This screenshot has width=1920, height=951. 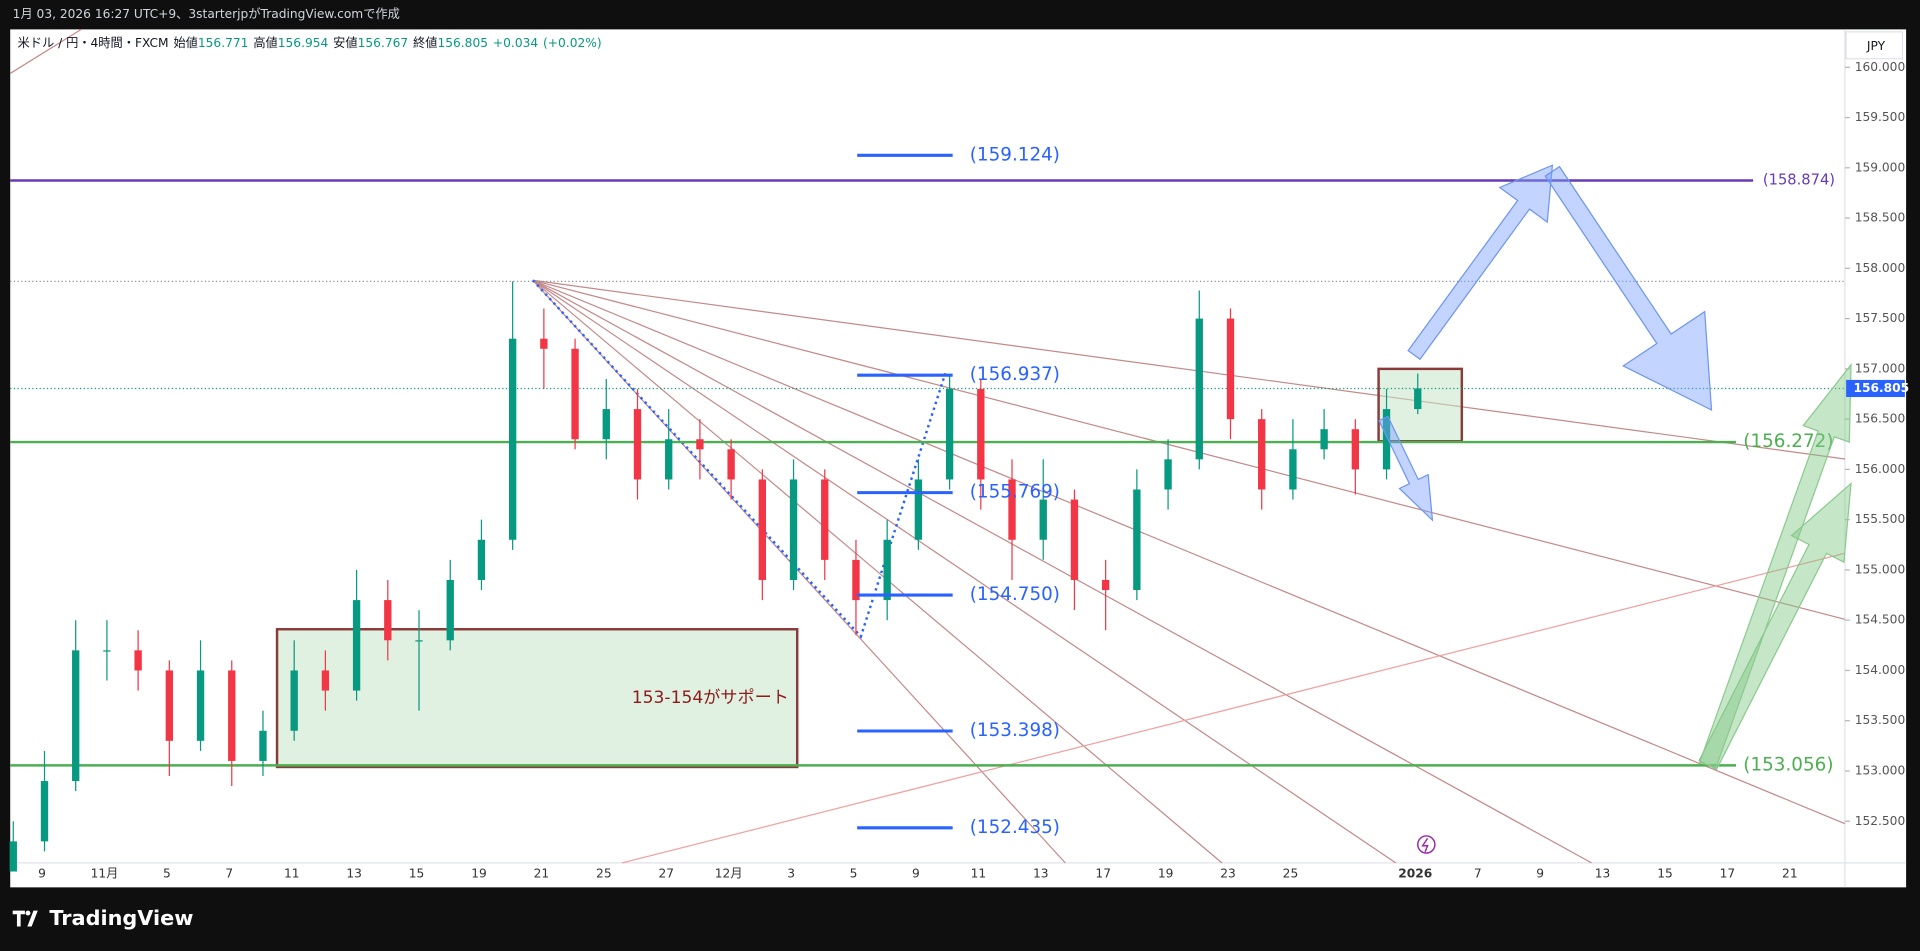 What do you see at coordinates (1880, 670) in the screenshot?
I see `y-tick-label: 154.000` at bounding box center [1880, 670].